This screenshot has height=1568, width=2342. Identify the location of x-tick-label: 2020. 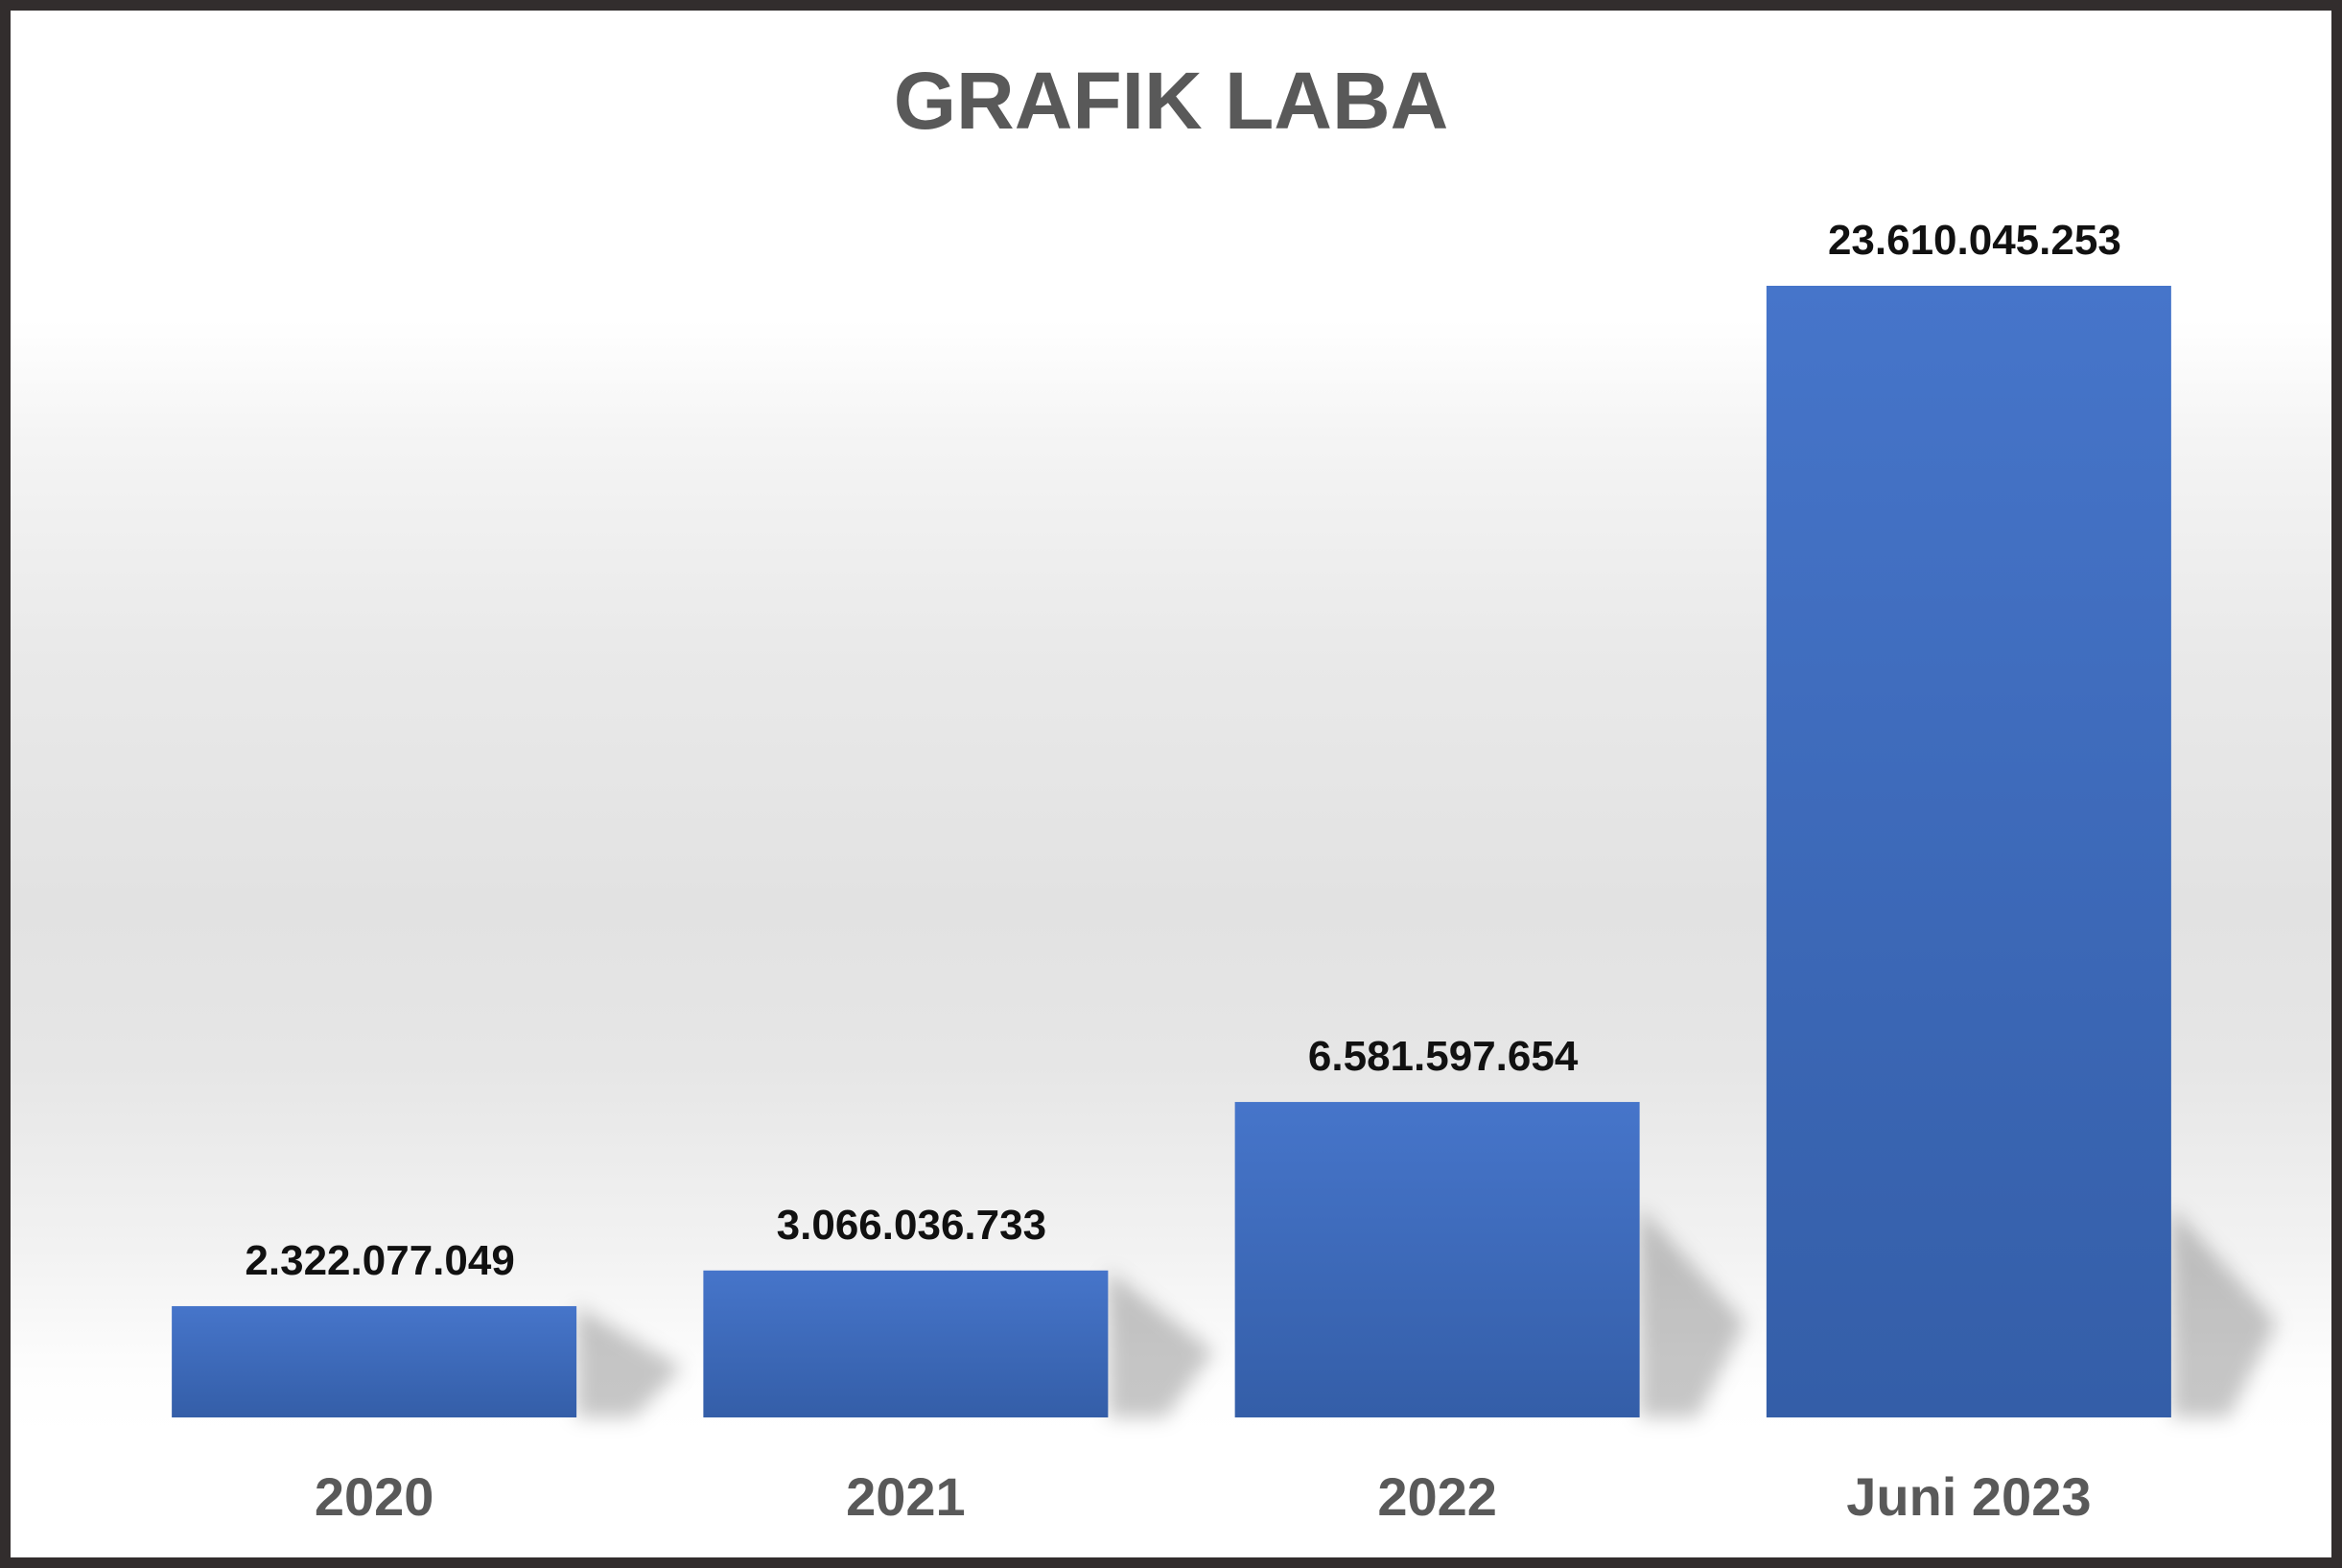
(374, 1496).